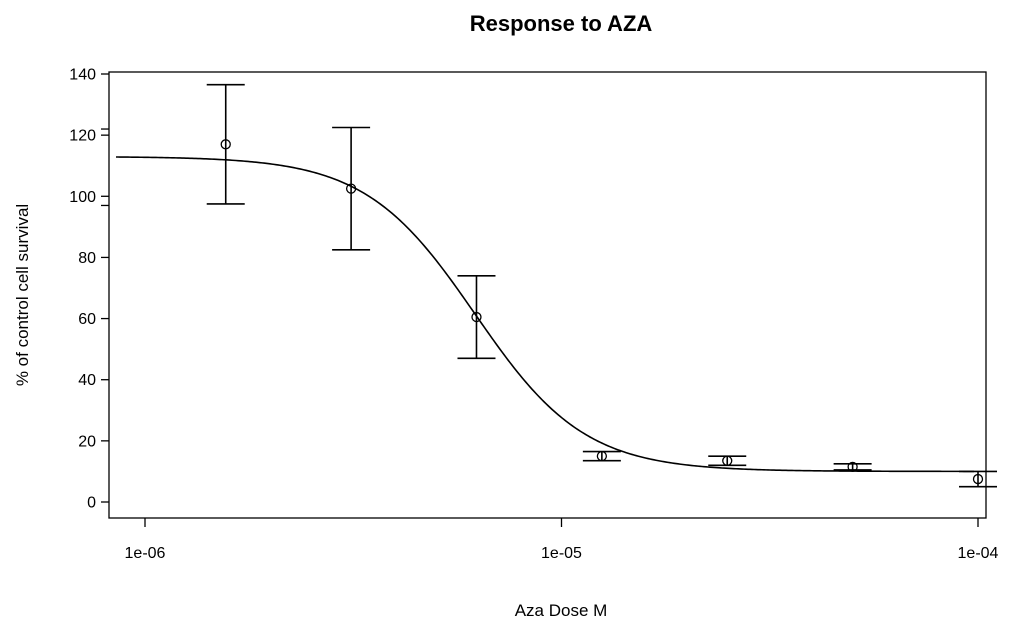 Image resolution: width=1014 pixels, height=624 pixels. What do you see at coordinates (561, 23) in the screenshot?
I see `chart-title: Response to AZA` at bounding box center [561, 23].